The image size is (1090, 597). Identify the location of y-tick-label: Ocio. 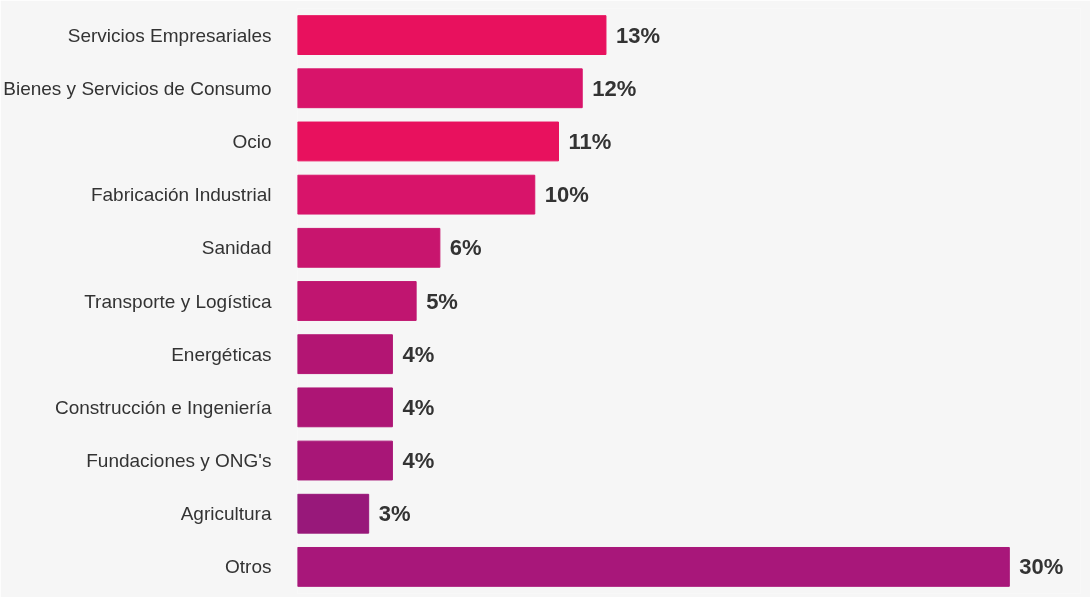
(252, 141).